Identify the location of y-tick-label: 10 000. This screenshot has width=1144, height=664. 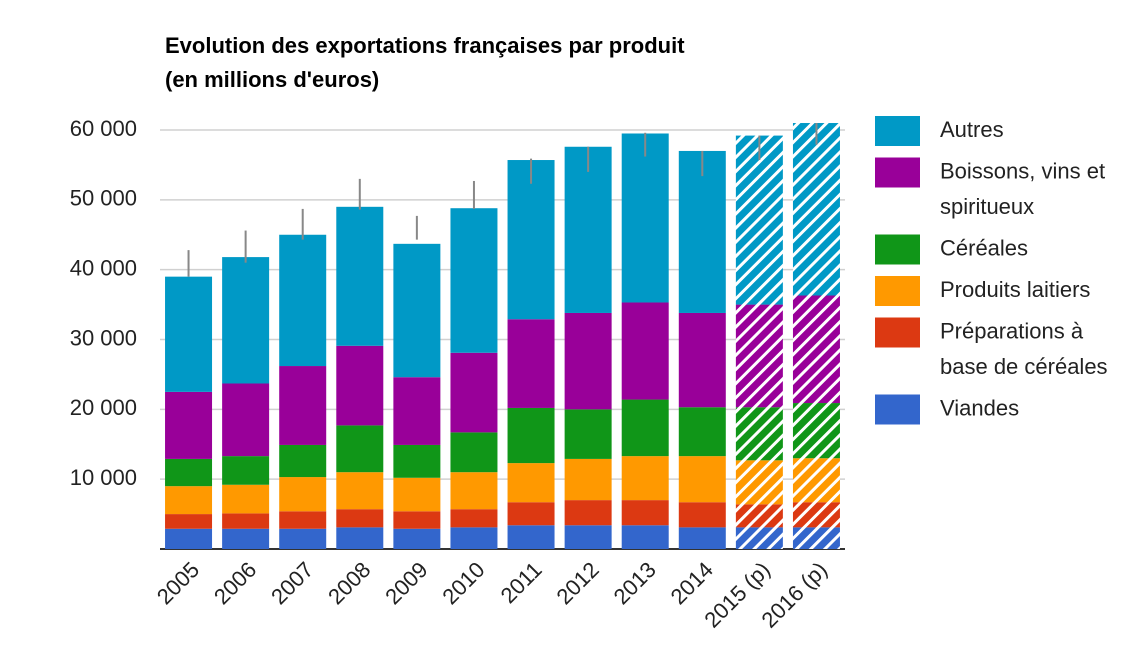
(103, 477).